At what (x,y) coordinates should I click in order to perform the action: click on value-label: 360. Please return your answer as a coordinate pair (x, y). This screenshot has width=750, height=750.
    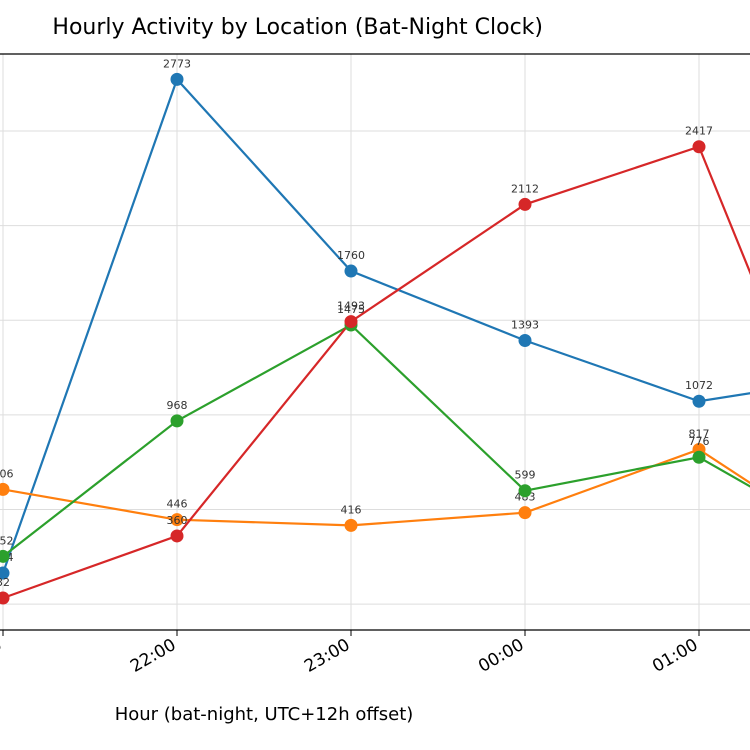
    Looking at the image, I should click on (177, 520).